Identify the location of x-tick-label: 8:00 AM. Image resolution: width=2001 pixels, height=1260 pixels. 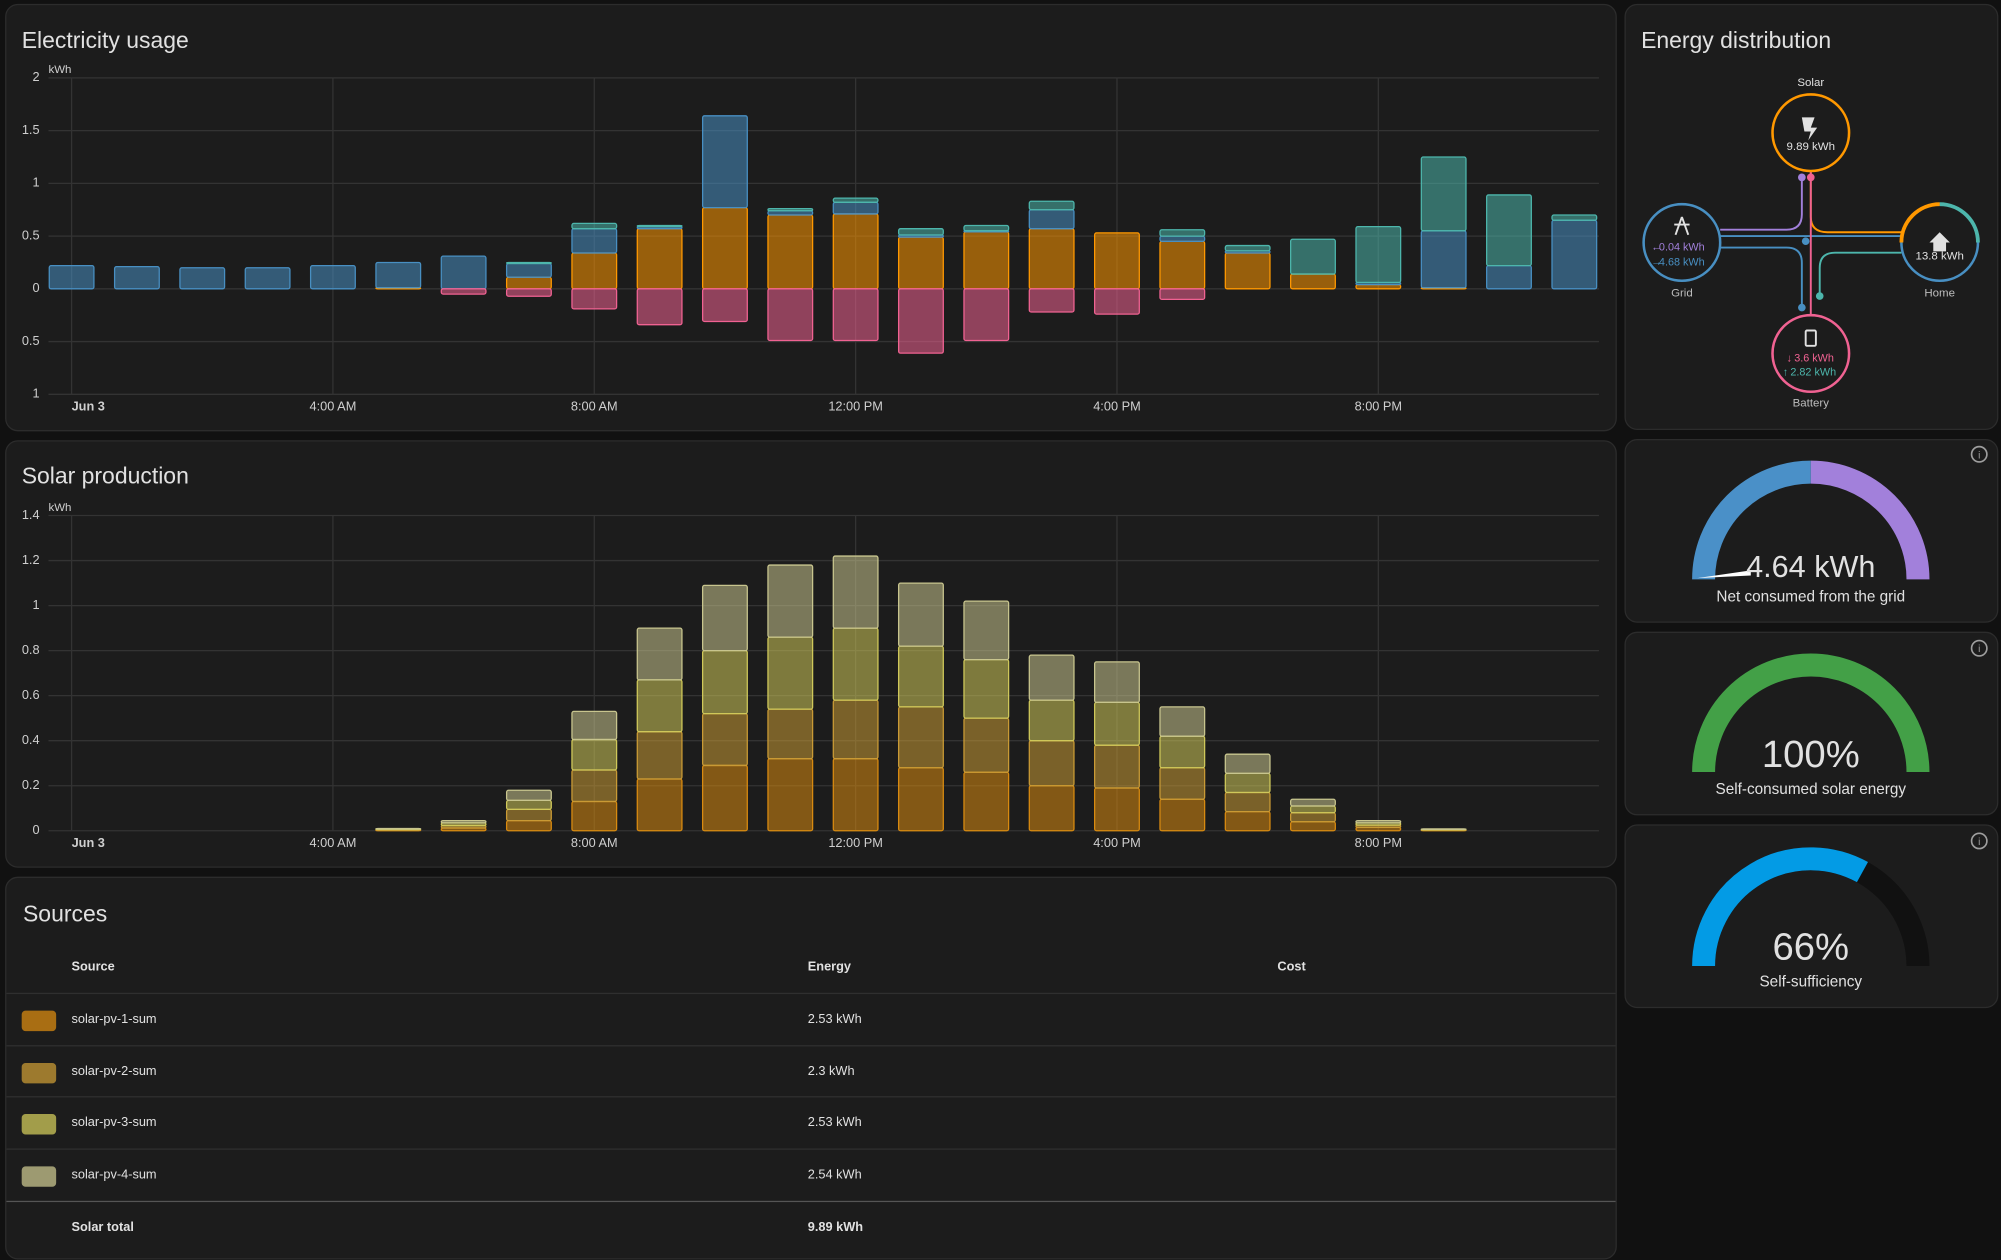
(594, 405).